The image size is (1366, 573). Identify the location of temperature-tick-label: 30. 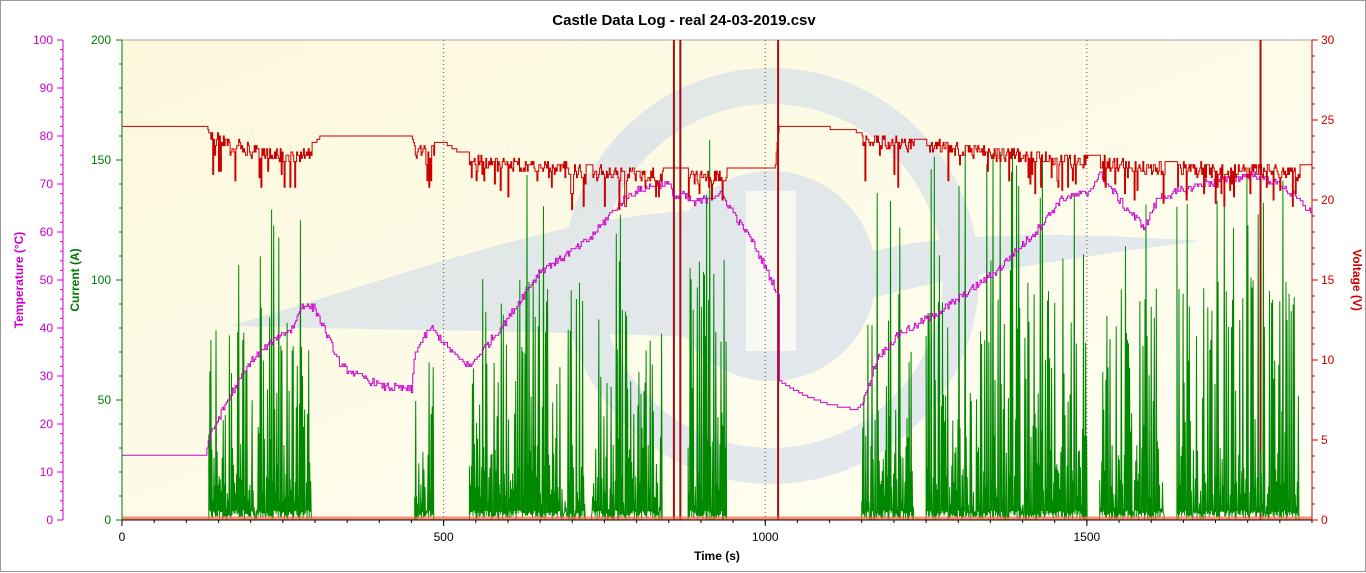
(47, 376).